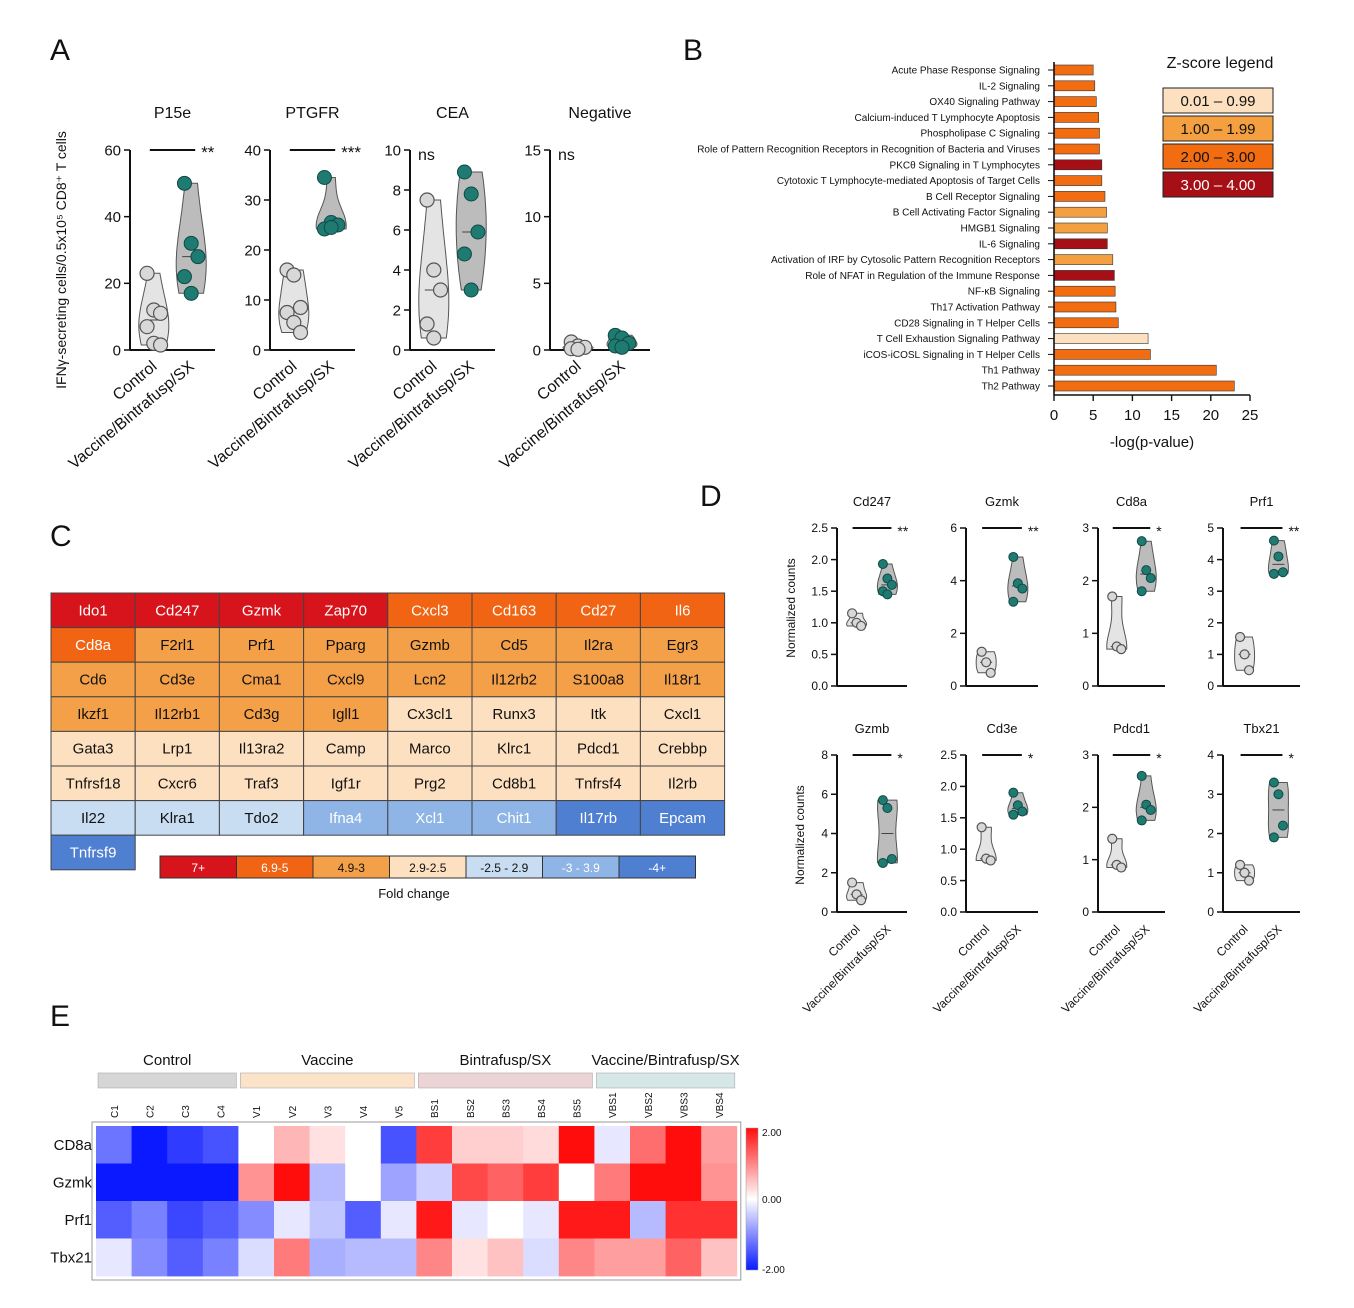 Image resolution: width=1354 pixels, height=1308 pixels. What do you see at coordinates (1131, 728) in the screenshot?
I see `d-title-6: Pdcd1` at bounding box center [1131, 728].